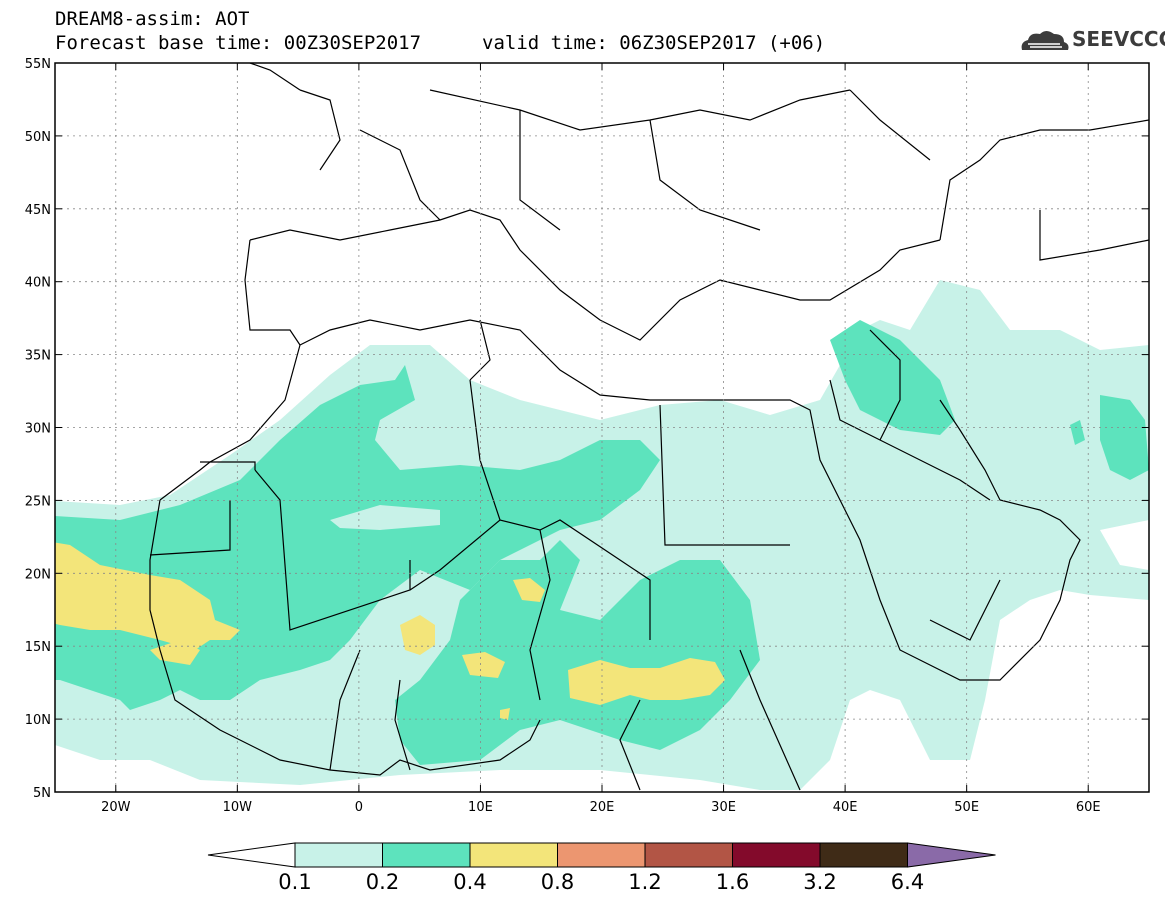 The height and width of the screenshot is (905, 1165). Describe the element at coordinates (480, 807) in the screenshot. I see `lon-tick-label: 10E` at that location.